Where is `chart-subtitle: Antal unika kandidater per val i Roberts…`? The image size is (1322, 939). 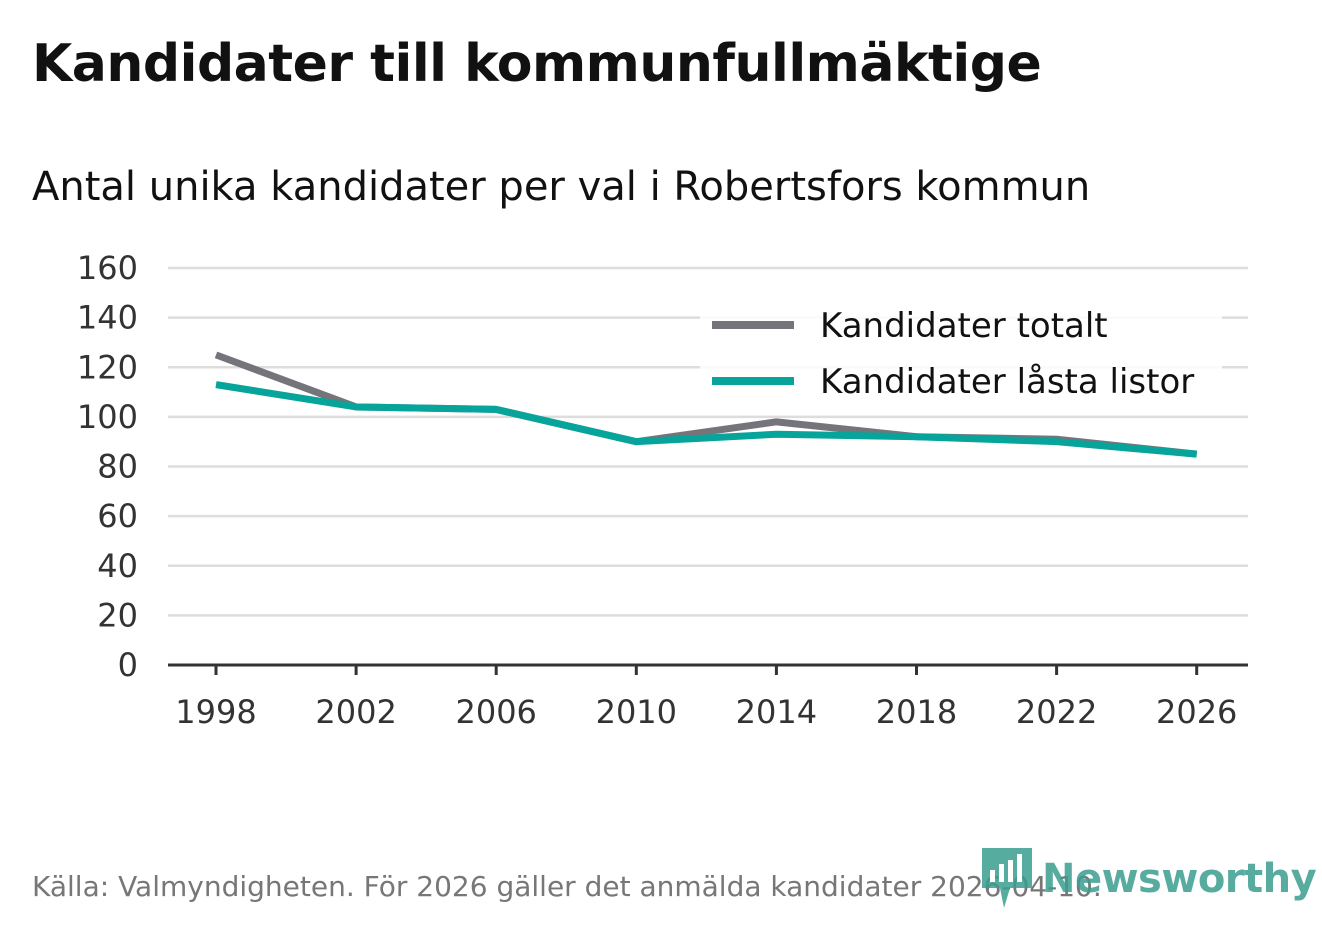
chart-subtitle: Antal unika kandidater per val i Roberts… is located at coordinates (561, 187).